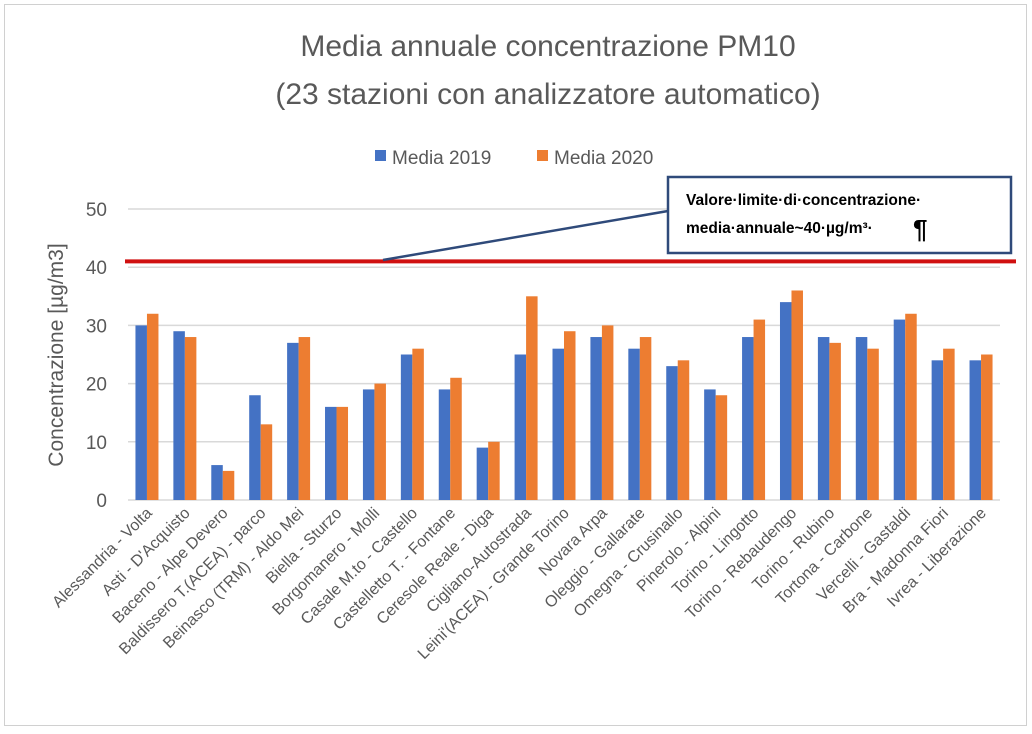 The height and width of the screenshot is (734, 1032). Describe the element at coordinates (514, 158) in the screenshot. I see `legend: Media 2019 Media 2020` at that location.